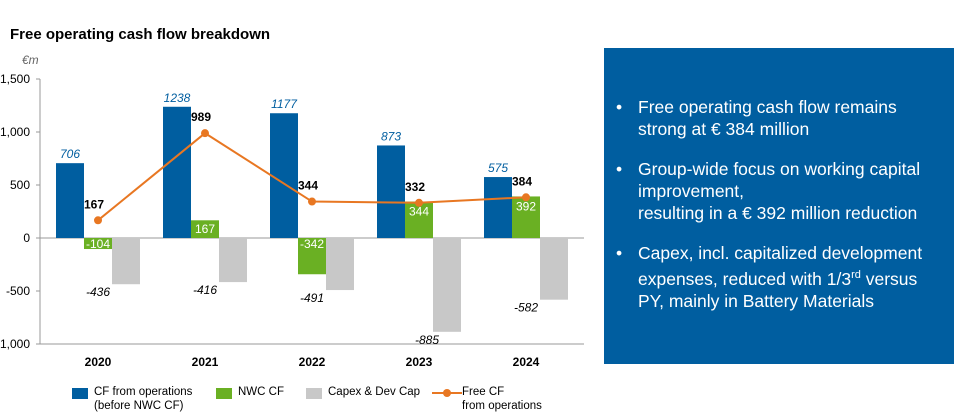  I want to click on data-label-nwc-cf: 167, so click(205, 229).